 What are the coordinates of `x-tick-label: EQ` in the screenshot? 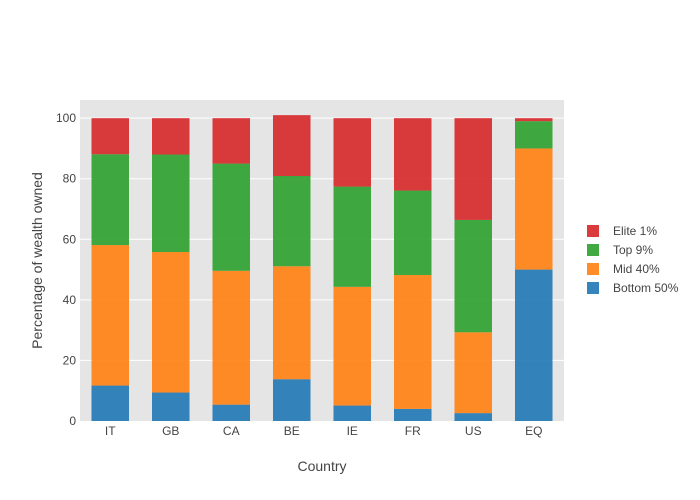 It's located at (533, 431).